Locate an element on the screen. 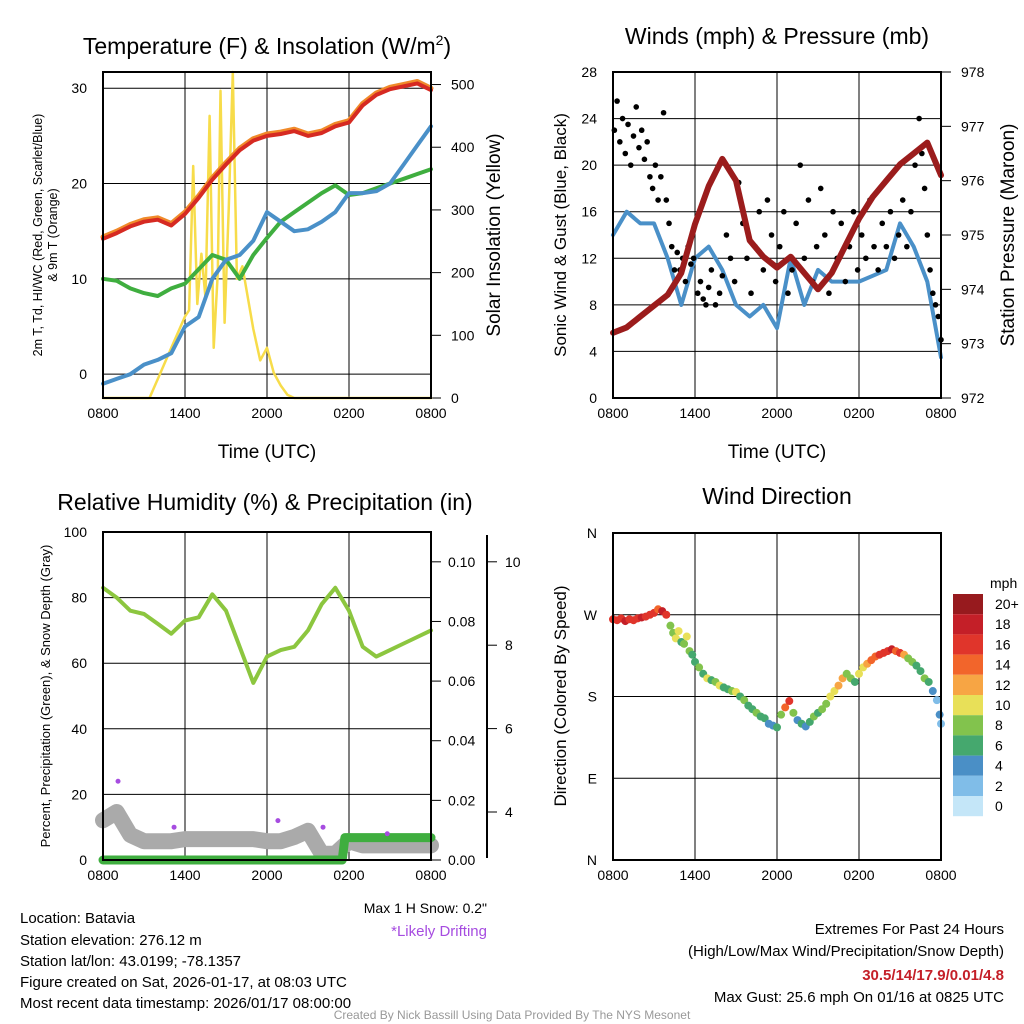 This screenshot has height=1024, width=1024. panel2-ytick-label: 4 is located at coordinates (593, 351).